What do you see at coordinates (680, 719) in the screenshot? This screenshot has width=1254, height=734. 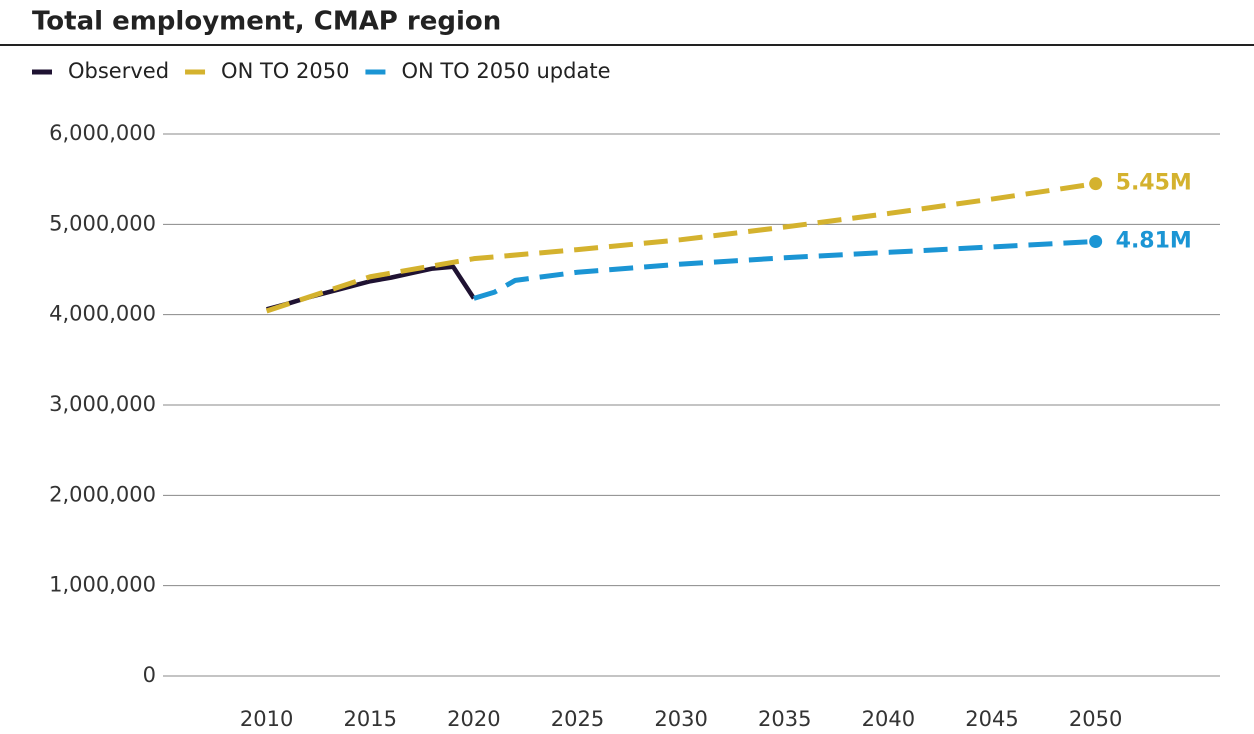 I see `x-tick-label: 2030` at bounding box center [680, 719].